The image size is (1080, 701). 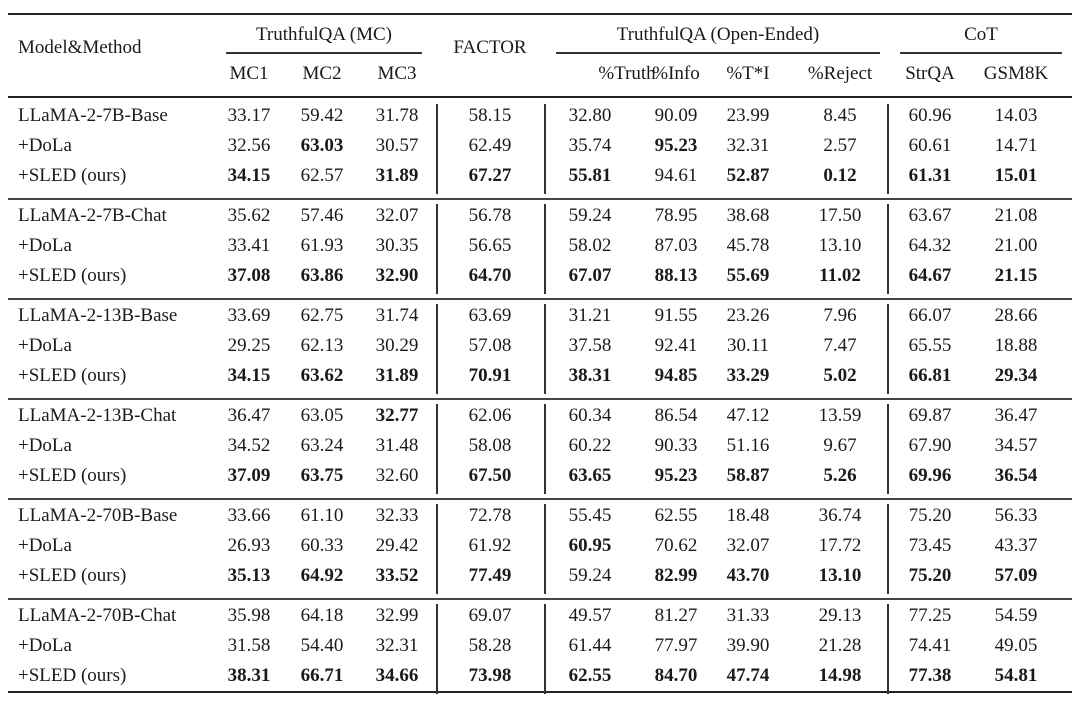 What do you see at coordinates (322, 675) in the screenshot?
I see `table-cell: 66.71` at bounding box center [322, 675].